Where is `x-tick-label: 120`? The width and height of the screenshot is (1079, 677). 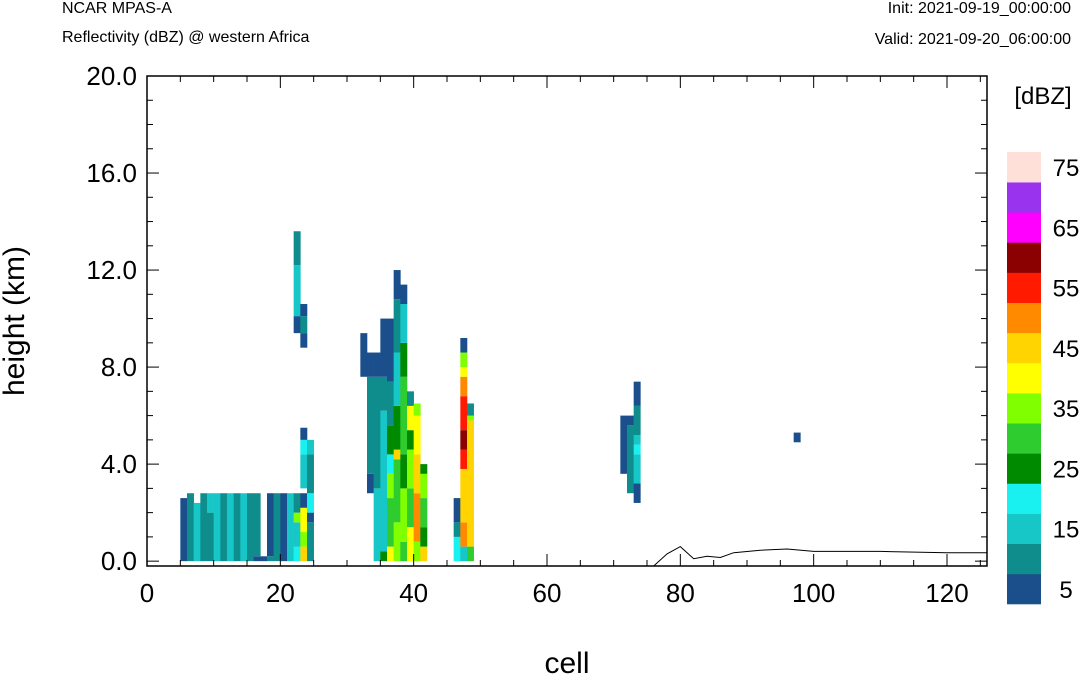
x-tick-label: 120 is located at coordinates (946, 593).